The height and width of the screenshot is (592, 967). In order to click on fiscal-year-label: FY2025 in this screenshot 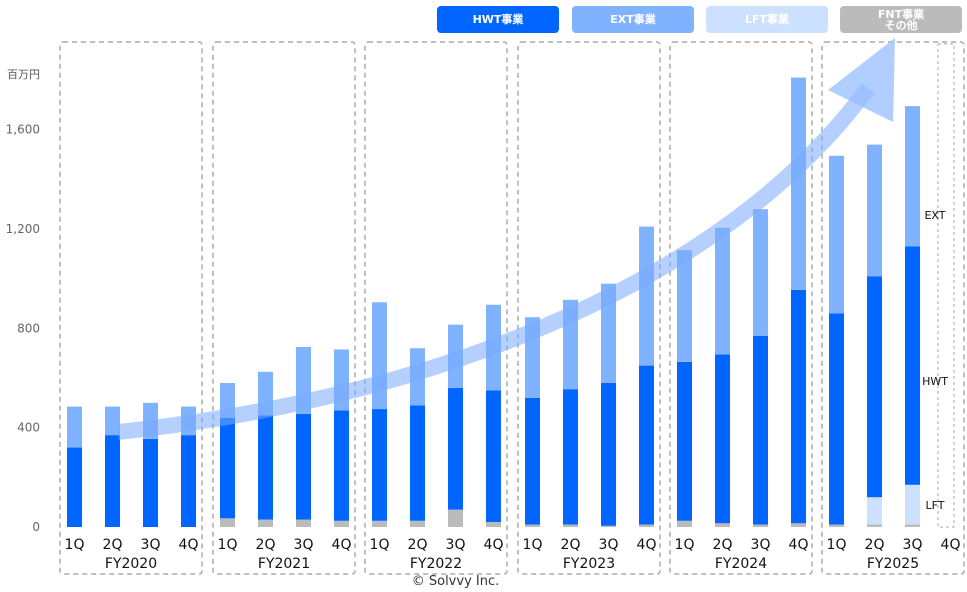, I will do `click(893, 564)`.